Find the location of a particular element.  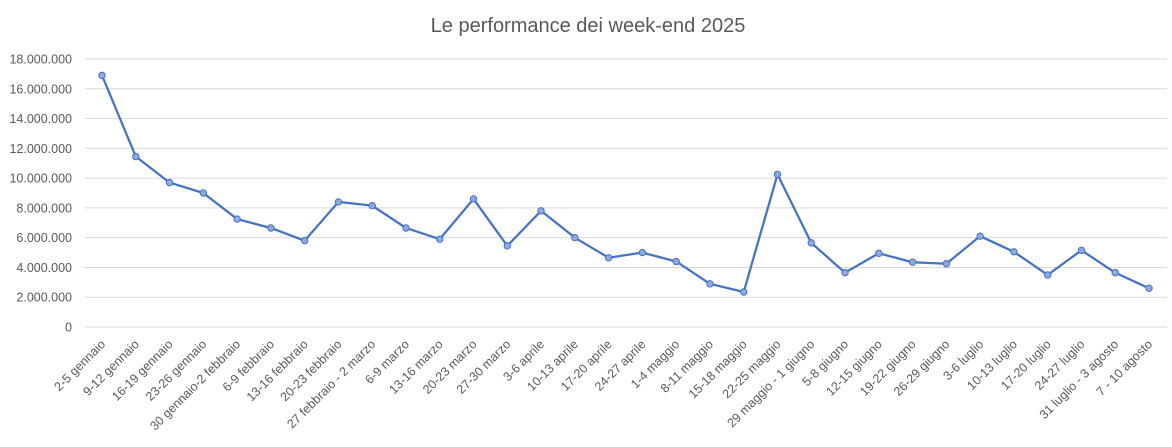

y-tick-label: 14.000.000 is located at coordinates (40, 119).